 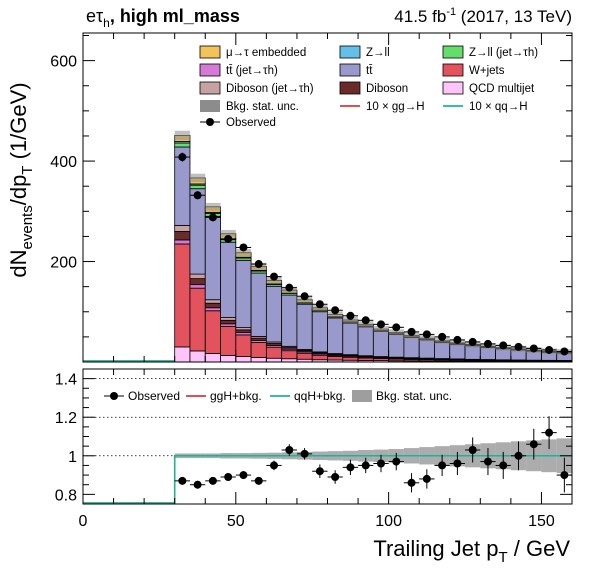 I want to click on ratio-legend-label-3: Bkg. stat. unc., so click(x=414, y=396).